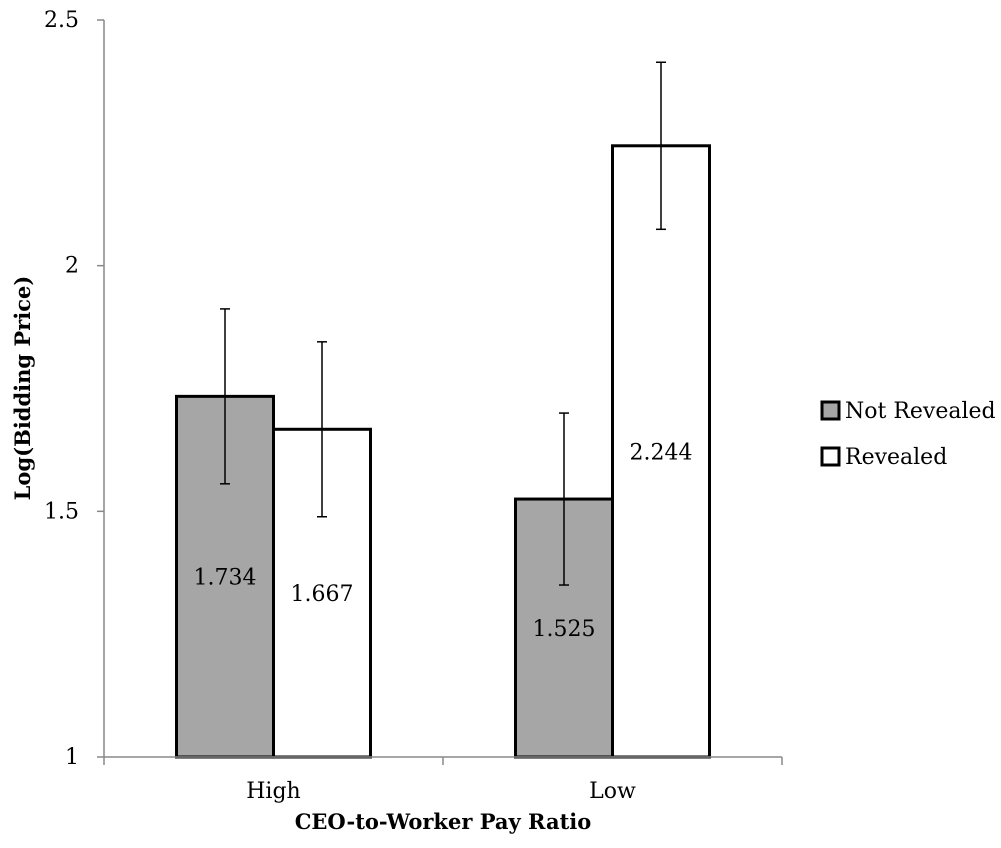 This screenshot has width=1001, height=848. I want to click on data-label-low-not-revealed: 1.525, so click(564, 629).